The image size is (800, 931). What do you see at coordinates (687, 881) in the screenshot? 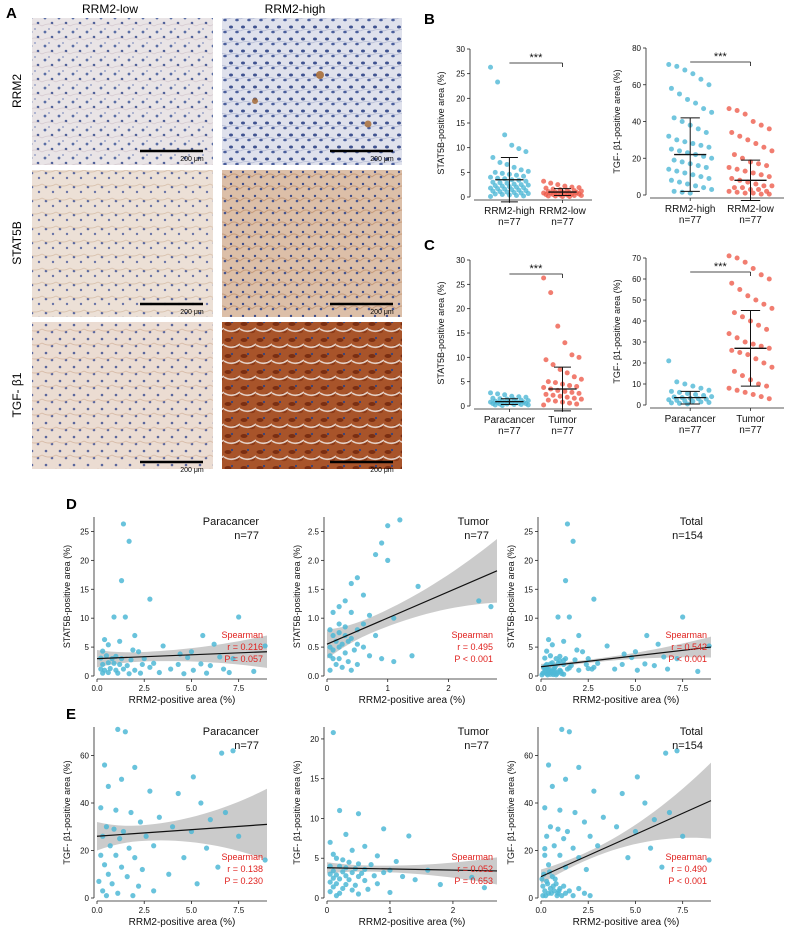
I see `stat-label: P < 0.001` at bounding box center [687, 881].